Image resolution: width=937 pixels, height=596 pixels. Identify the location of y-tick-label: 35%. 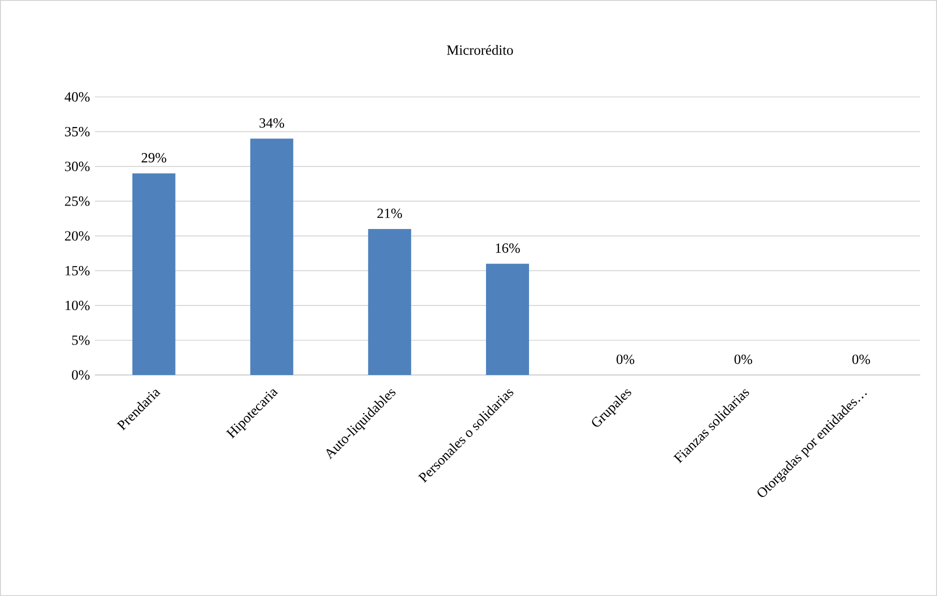
(77, 131).